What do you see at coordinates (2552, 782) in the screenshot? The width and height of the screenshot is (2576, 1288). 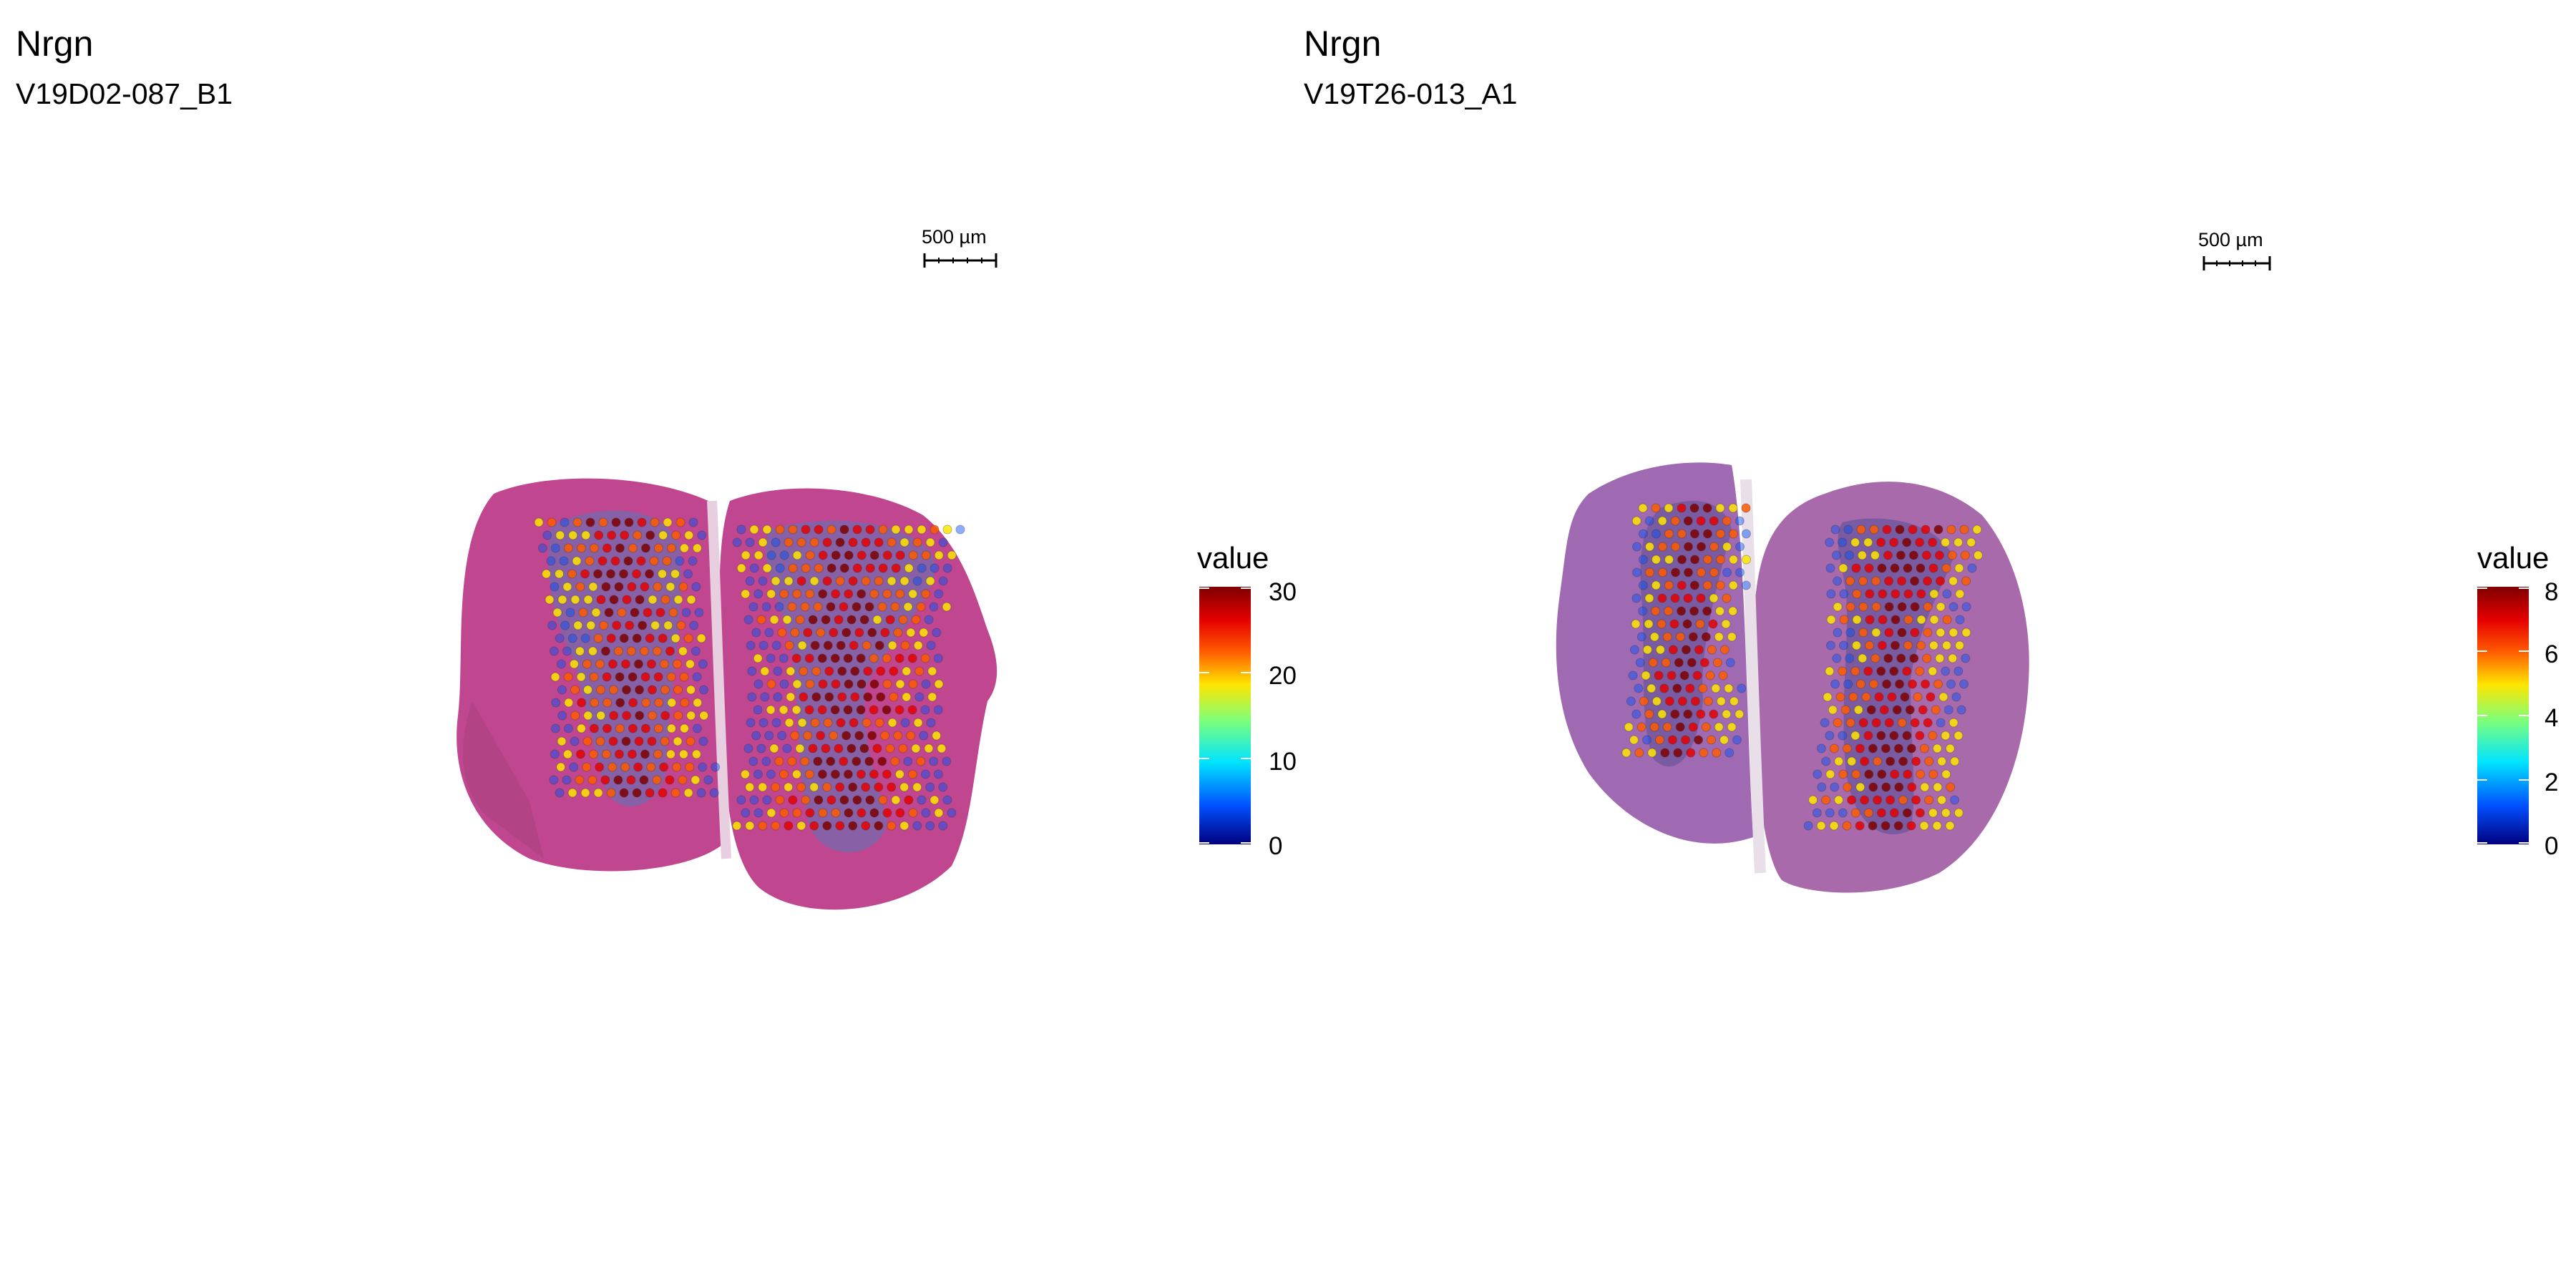 I see `panel-2-legend-tick: 2` at bounding box center [2552, 782].